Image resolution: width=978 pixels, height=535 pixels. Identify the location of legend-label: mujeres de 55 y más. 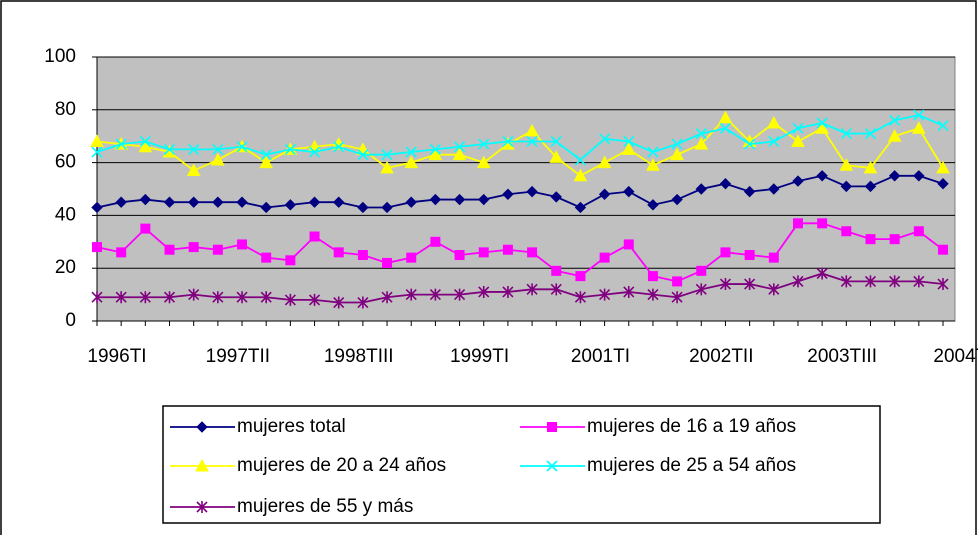
(325, 506).